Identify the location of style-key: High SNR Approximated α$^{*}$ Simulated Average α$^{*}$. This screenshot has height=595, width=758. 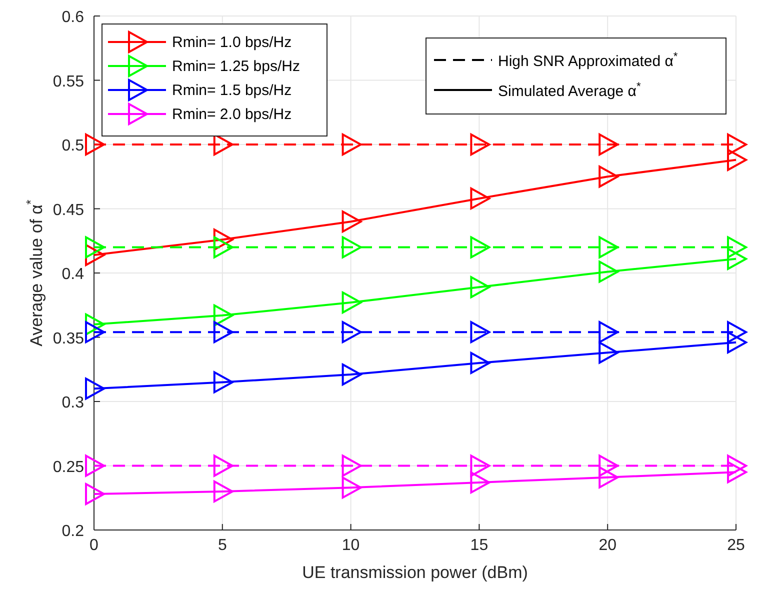
(576, 76).